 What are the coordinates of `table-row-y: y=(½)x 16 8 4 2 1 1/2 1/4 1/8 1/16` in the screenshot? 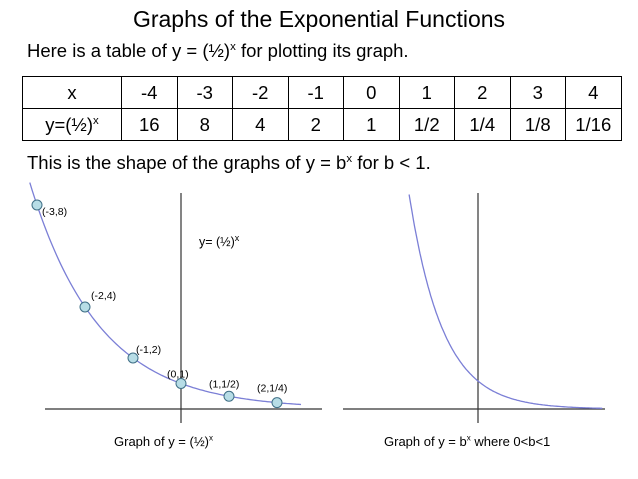 It's located at (322, 124).